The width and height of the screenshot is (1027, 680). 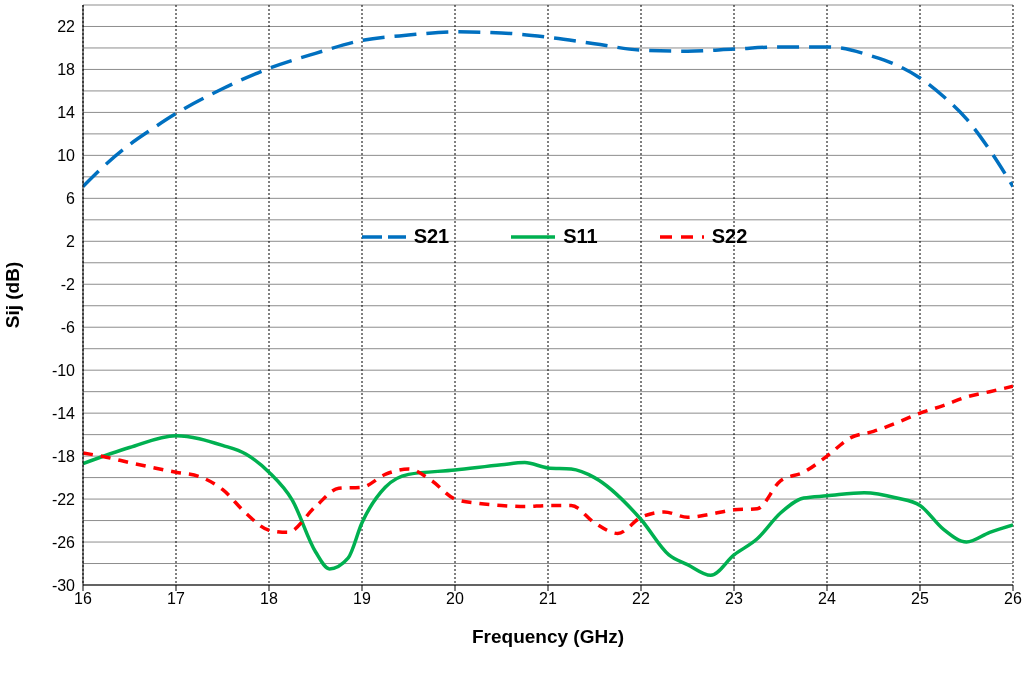 What do you see at coordinates (63, 499) in the screenshot?
I see `y-tick-label: -22` at bounding box center [63, 499].